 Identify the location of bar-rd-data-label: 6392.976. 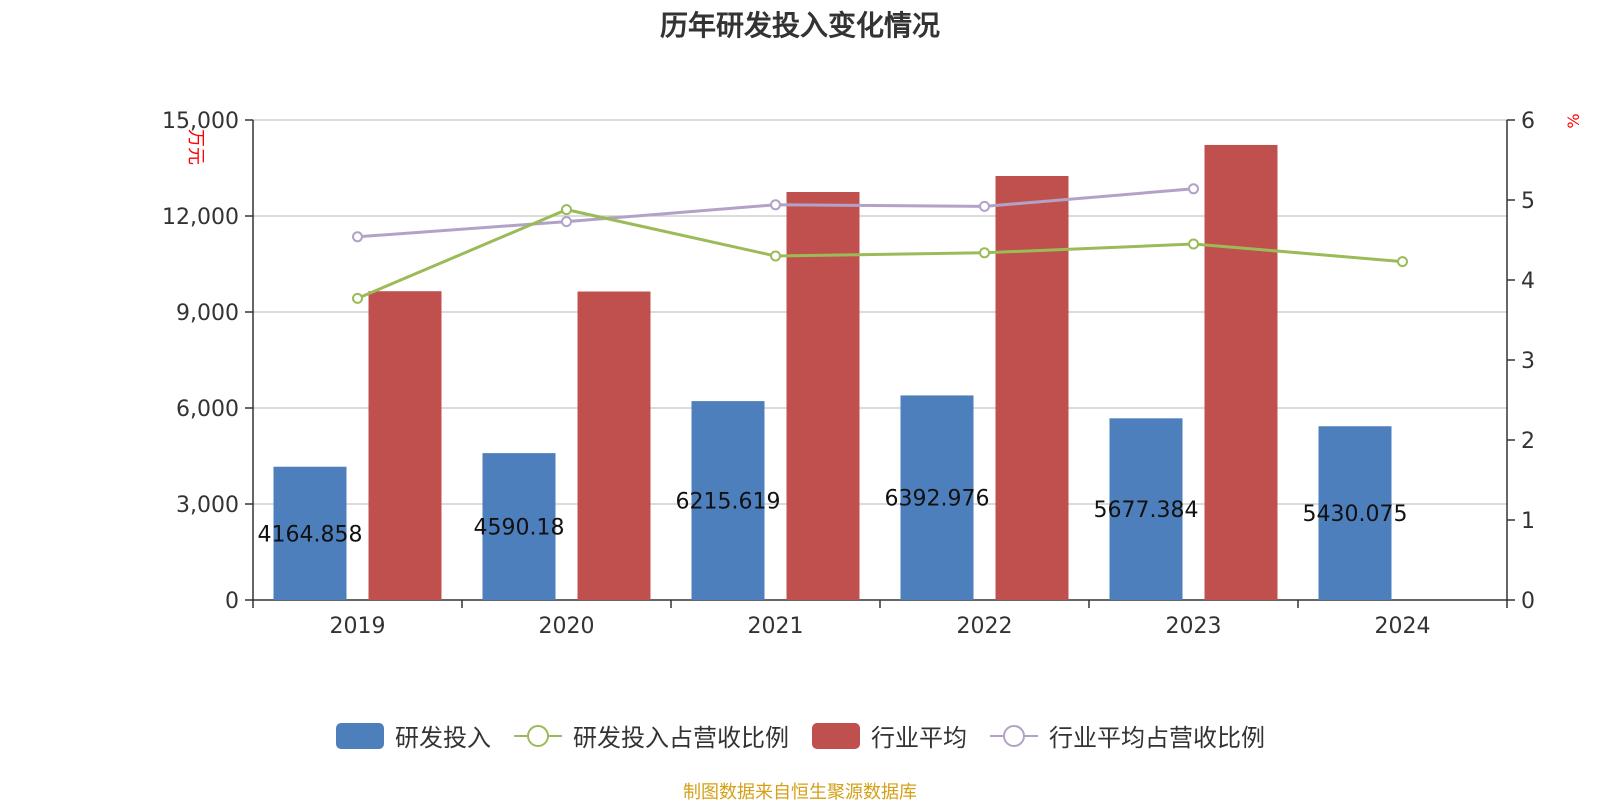
(937, 499).